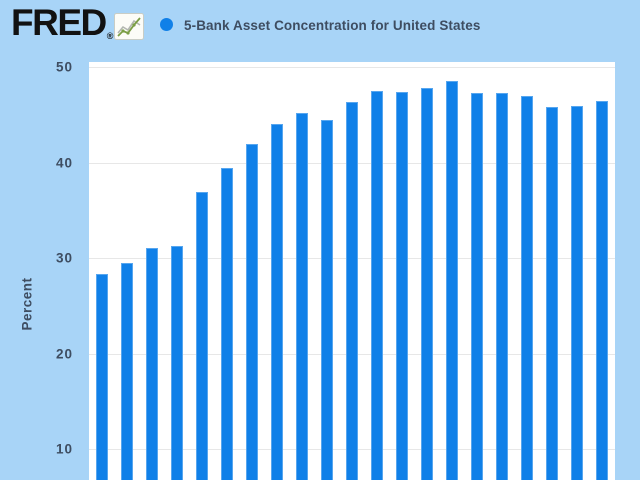 Image resolution: width=640 pixels, height=480 pixels. Describe the element at coordinates (64, 162) in the screenshot. I see `y-tick-40: 40` at that location.